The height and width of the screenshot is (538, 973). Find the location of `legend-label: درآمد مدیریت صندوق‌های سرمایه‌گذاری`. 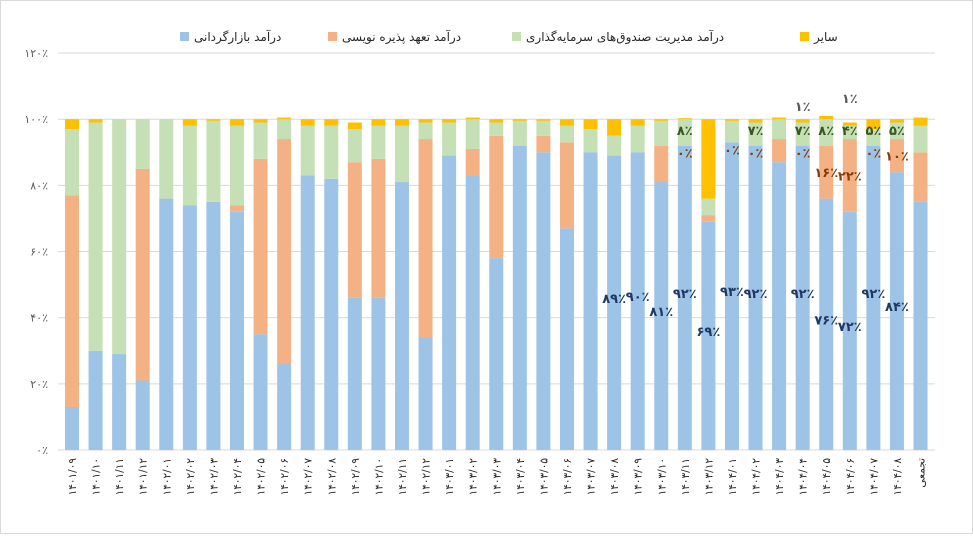

legend-label: درآمد مدیریت صندوق‌های سرمایه‌گذاری is located at coordinates (625, 37).